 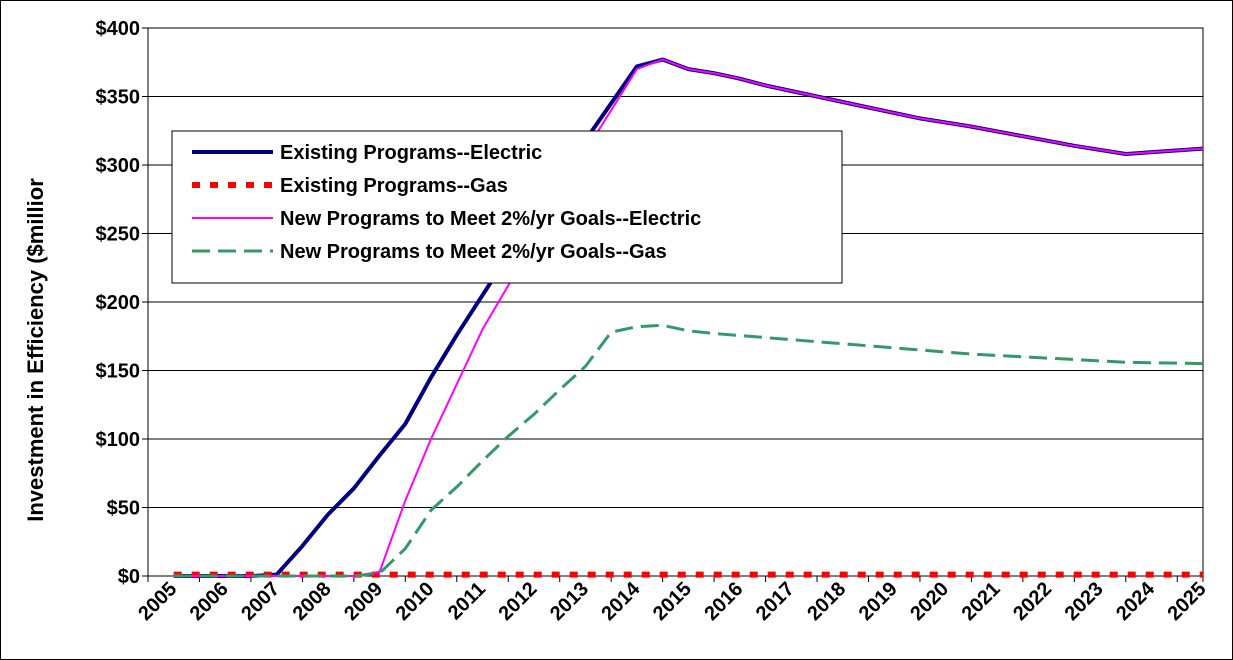 I want to click on y-tick-label: $50, so click(x=123, y=509).